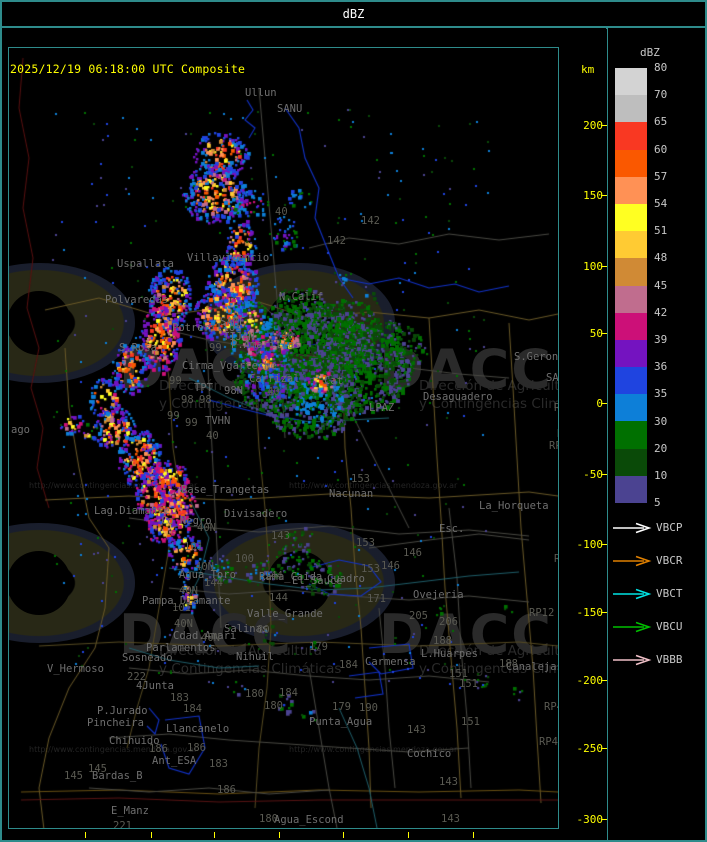 The height and width of the screenshot is (842, 707). Describe the element at coordinates (207, 575) in the screenshot. I see `map-place-label: Agua_Toro` at that location.